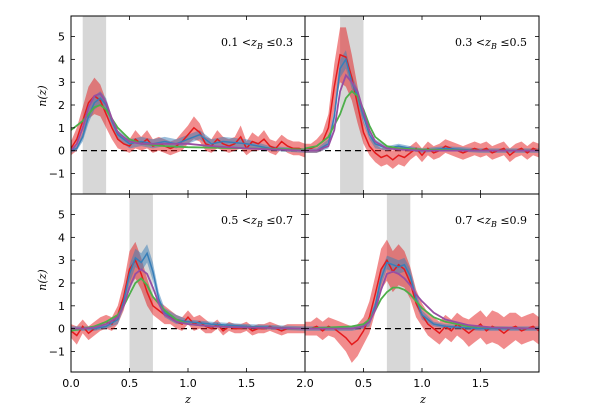 The height and width of the screenshot is (407, 598). I want to click on panel-title: 0.1 <zB ≤0.3, so click(257, 43).